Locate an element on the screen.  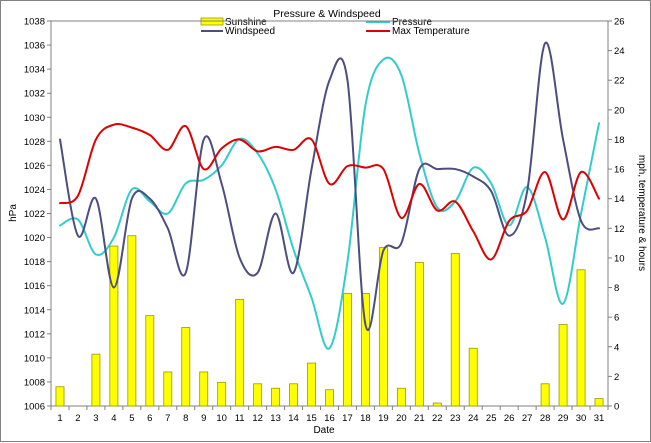
left-tick-label: 1012 is located at coordinates (34, 334).